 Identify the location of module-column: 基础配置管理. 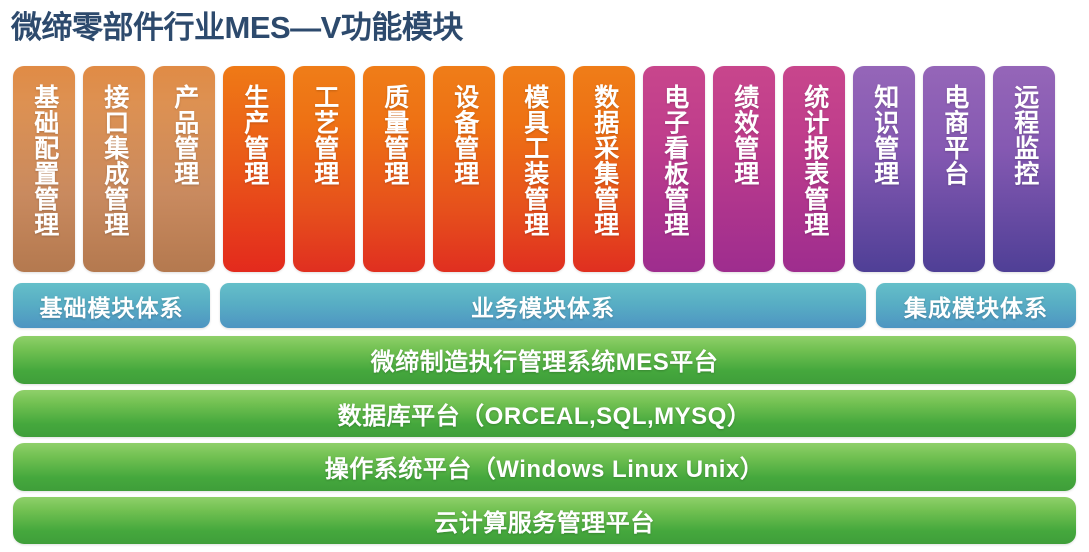
(44, 169).